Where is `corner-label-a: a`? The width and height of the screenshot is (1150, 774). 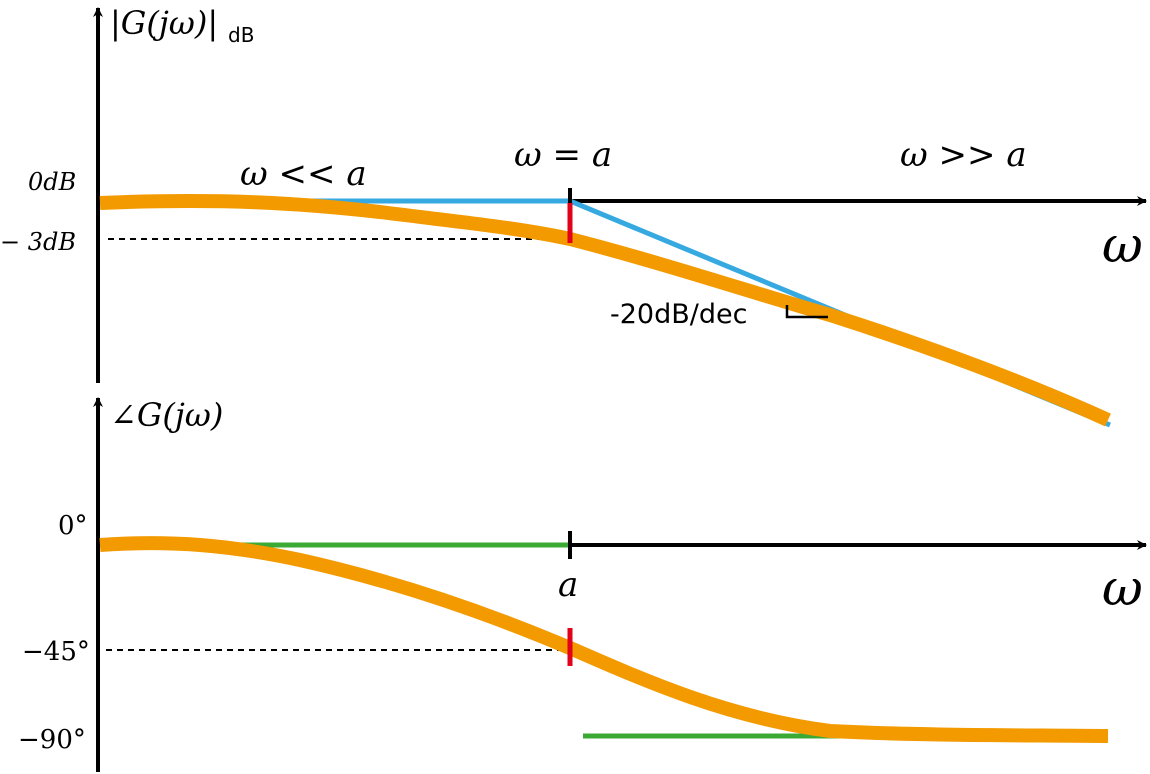 corner-label-a: a is located at coordinates (568, 585).